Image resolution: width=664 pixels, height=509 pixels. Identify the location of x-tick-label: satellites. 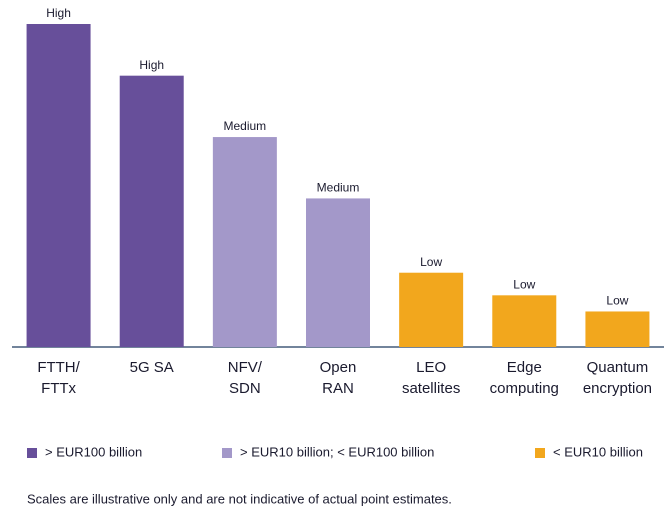
(431, 388).